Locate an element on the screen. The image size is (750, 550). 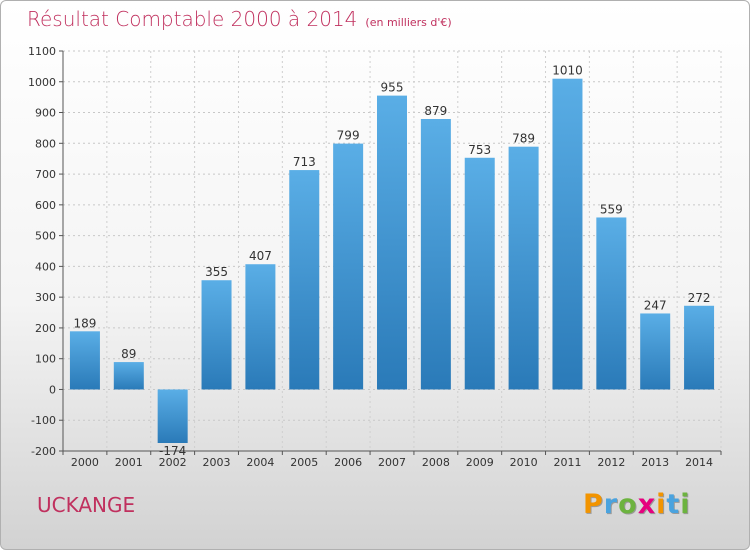
value-label: 799 is located at coordinates (348, 136).